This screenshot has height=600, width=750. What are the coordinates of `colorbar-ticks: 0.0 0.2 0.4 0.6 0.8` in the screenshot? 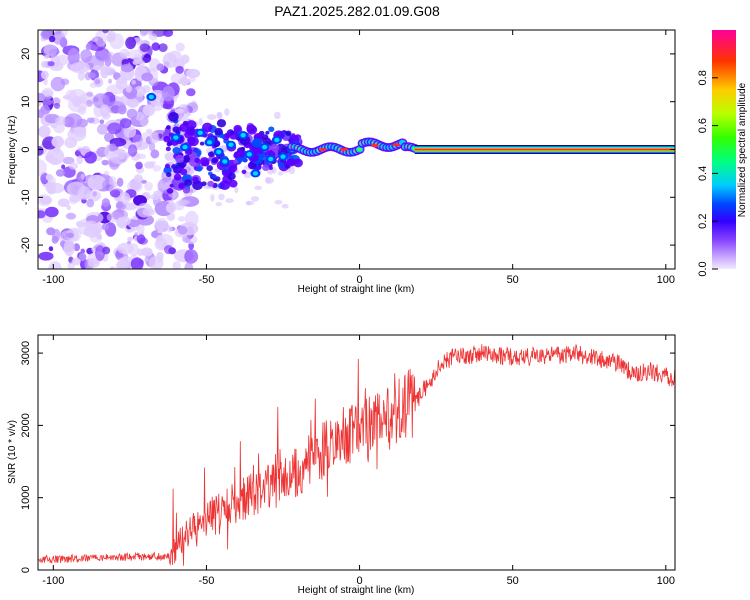 It's located at (707, 173).